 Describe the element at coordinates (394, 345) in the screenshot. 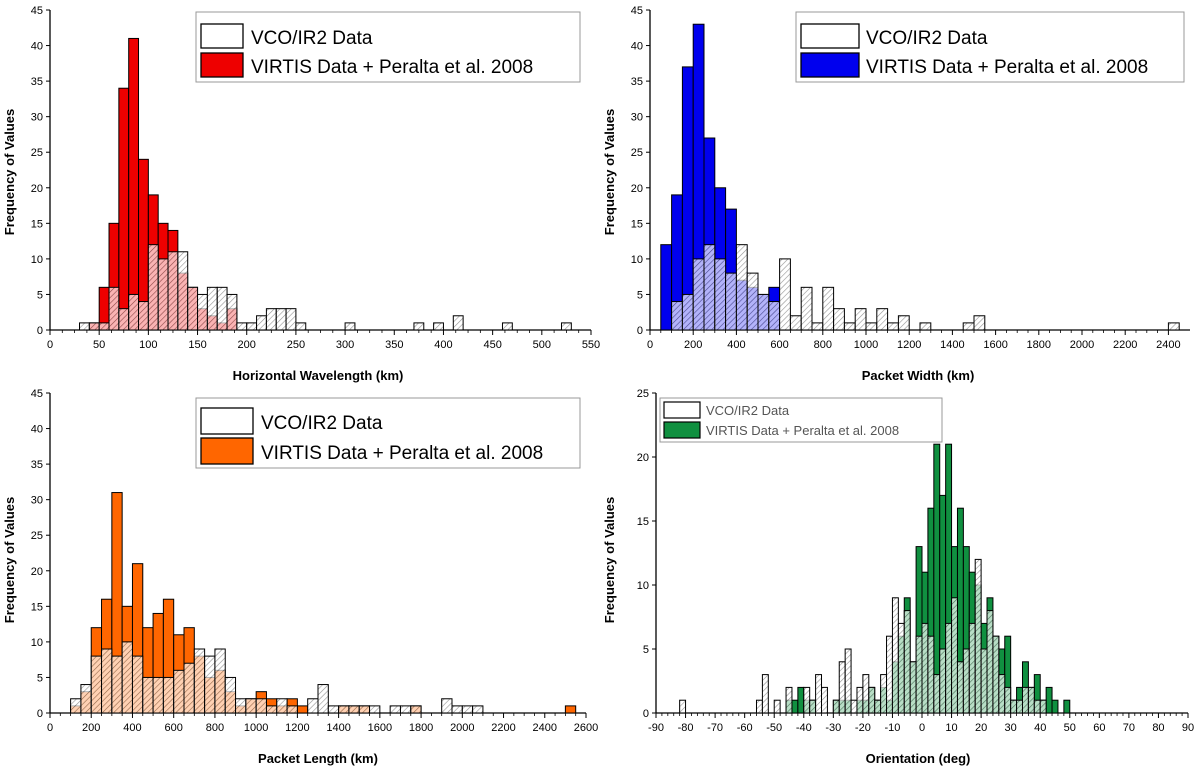

I see `hw-x-tick-label: 350` at that location.